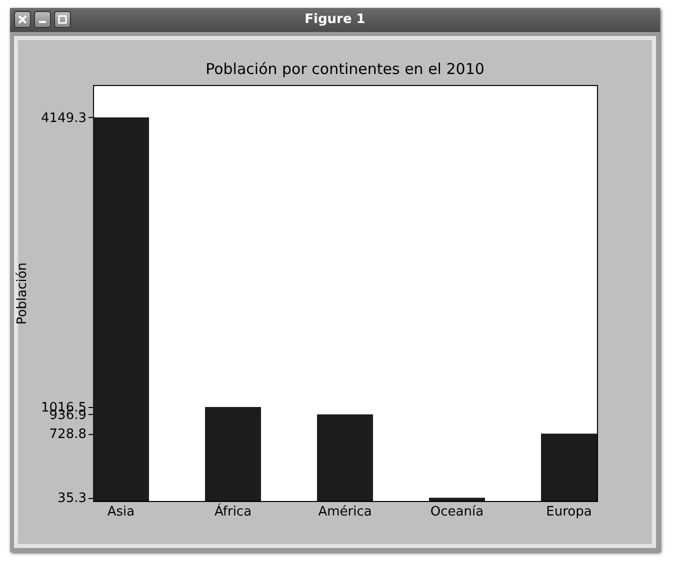 This screenshot has height=566, width=674. Describe the element at coordinates (345, 512) in the screenshot. I see `x-tick-label: América` at that location.